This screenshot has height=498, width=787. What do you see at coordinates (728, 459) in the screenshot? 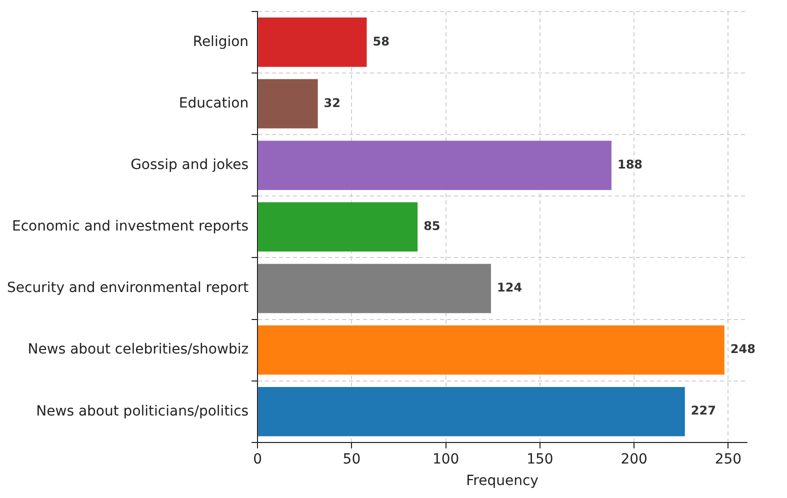
I see `x-tick-label: 250` at bounding box center [728, 459].